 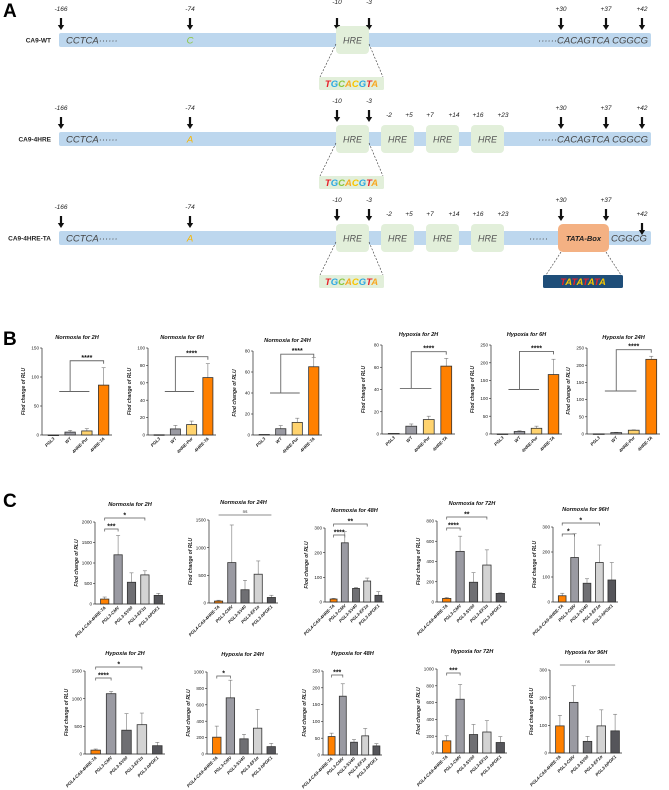 I want to click on y-tick-label: 200, so click(x=200, y=737).